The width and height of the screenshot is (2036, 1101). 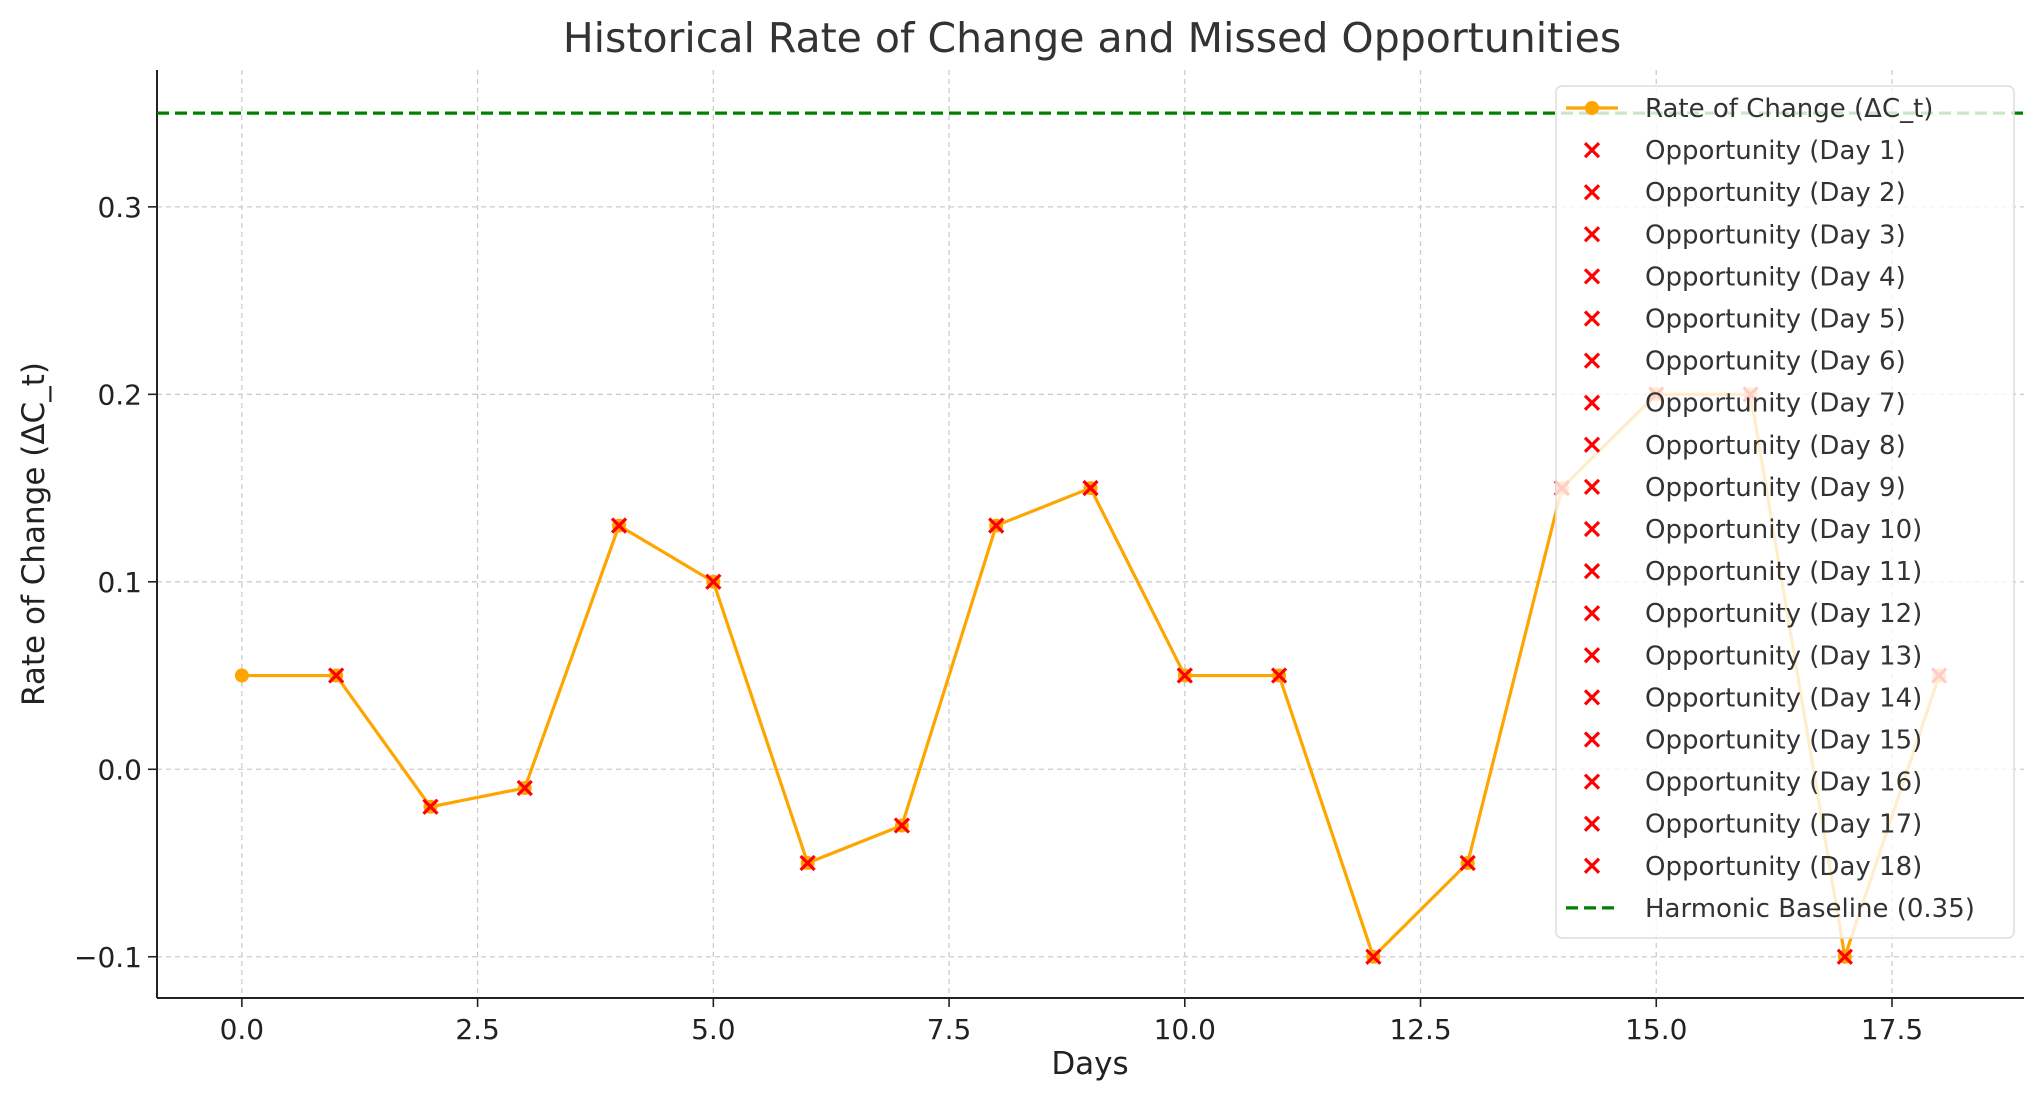 What do you see at coordinates (949, 1029) in the screenshot?
I see `x-tick-label: 7.5` at bounding box center [949, 1029].